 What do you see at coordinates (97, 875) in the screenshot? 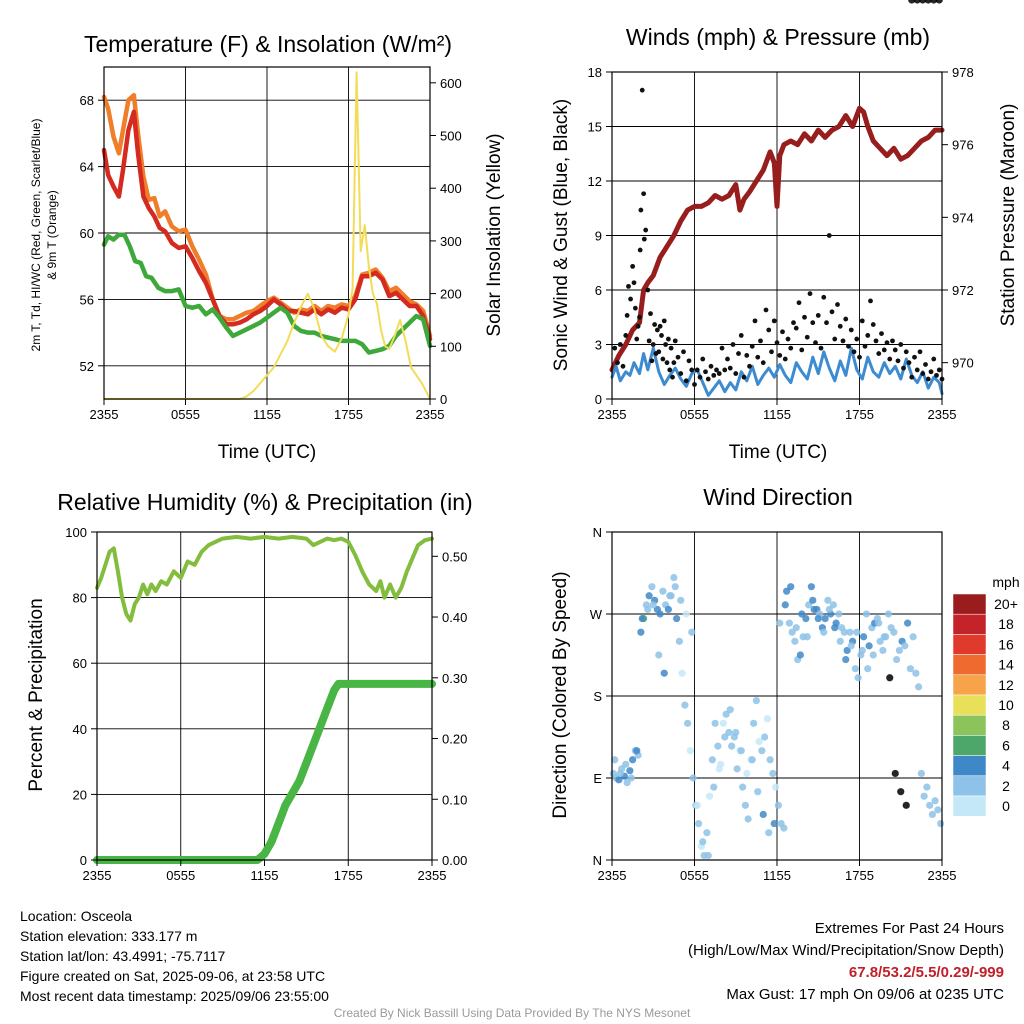
I see `rh-xtick-label: 2355` at bounding box center [97, 875].